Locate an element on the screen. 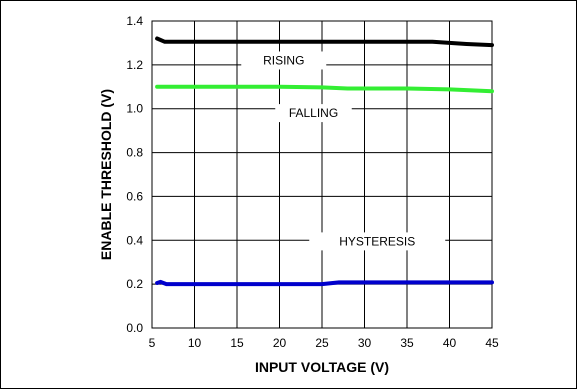 This screenshot has width=577, height=389. x-tick-label: 5 is located at coordinates (152, 343).